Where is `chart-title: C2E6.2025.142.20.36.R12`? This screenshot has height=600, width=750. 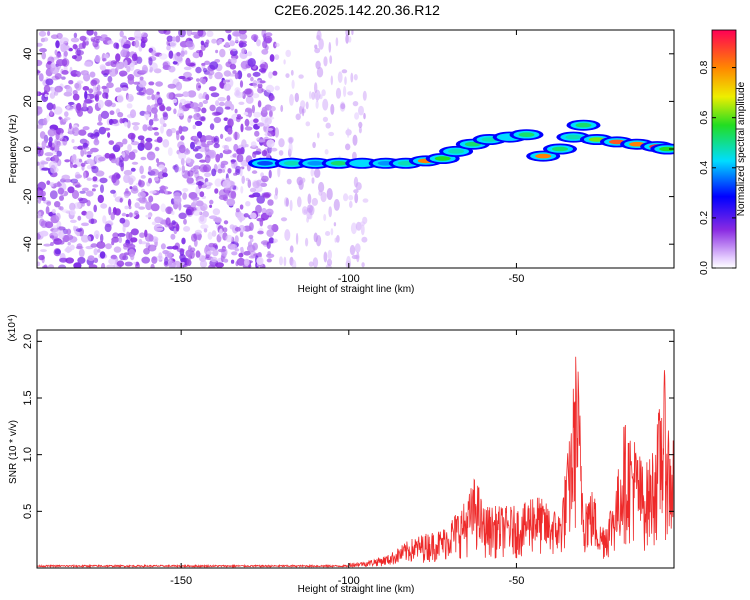
chart-title: C2E6.2025.142.20.36.R12 is located at coordinates (357, 10).